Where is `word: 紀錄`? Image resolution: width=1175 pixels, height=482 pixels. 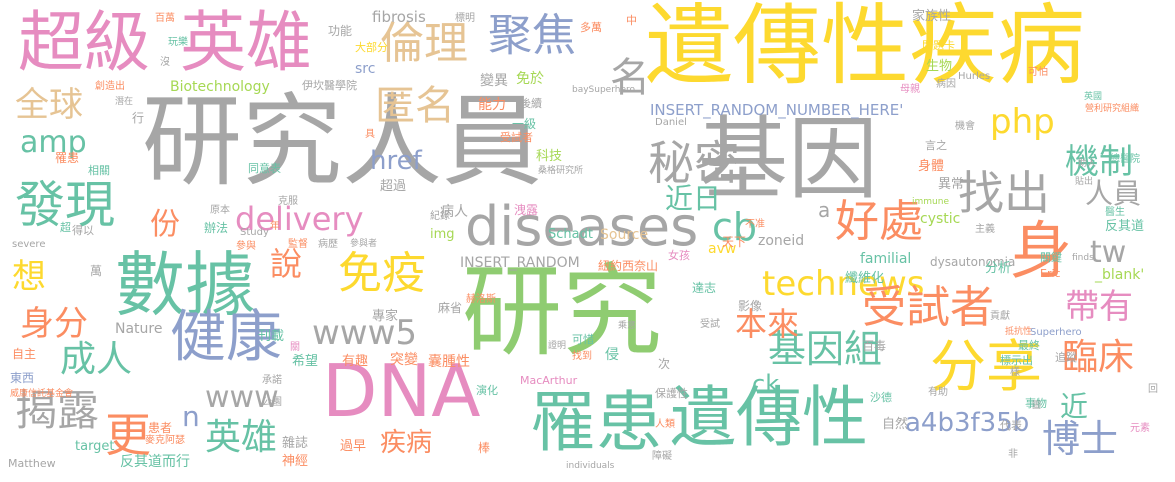 word: 紀錄 is located at coordinates (440, 216).